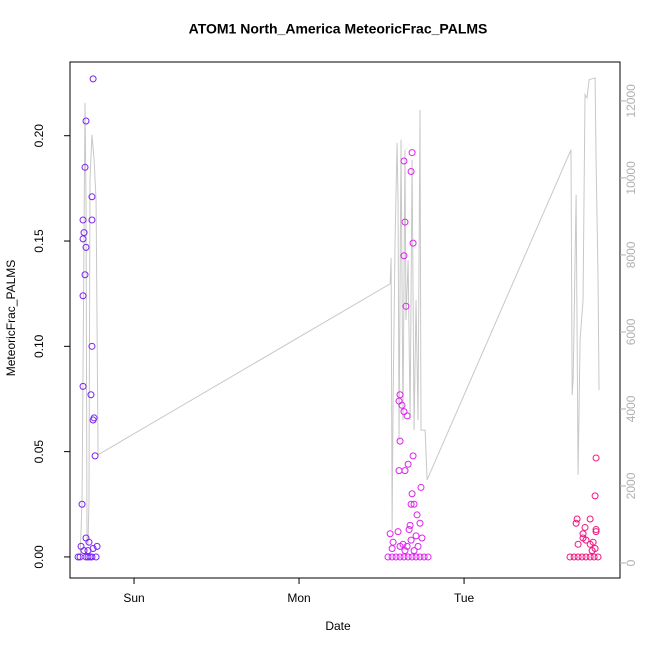 The height and width of the screenshot is (650, 650). I want to click on y2-tick-label: 12000, so click(631, 101).